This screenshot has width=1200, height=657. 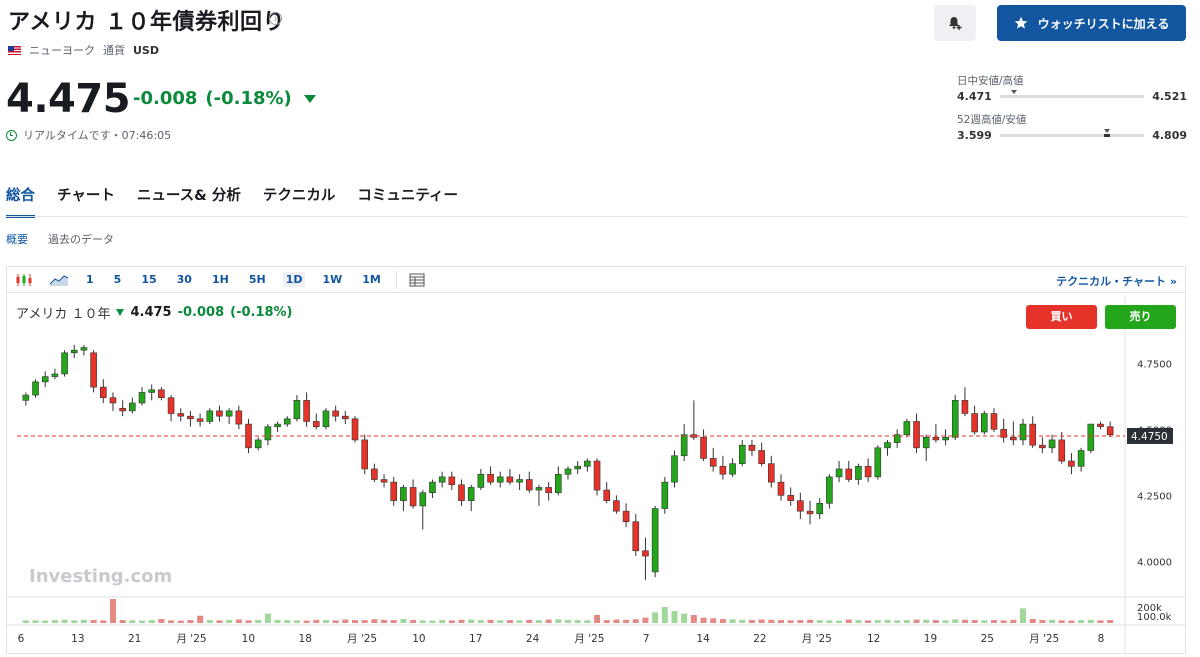 I want to click on realtime-text: リアルタイムです・07:46:05, so click(x=97, y=135).